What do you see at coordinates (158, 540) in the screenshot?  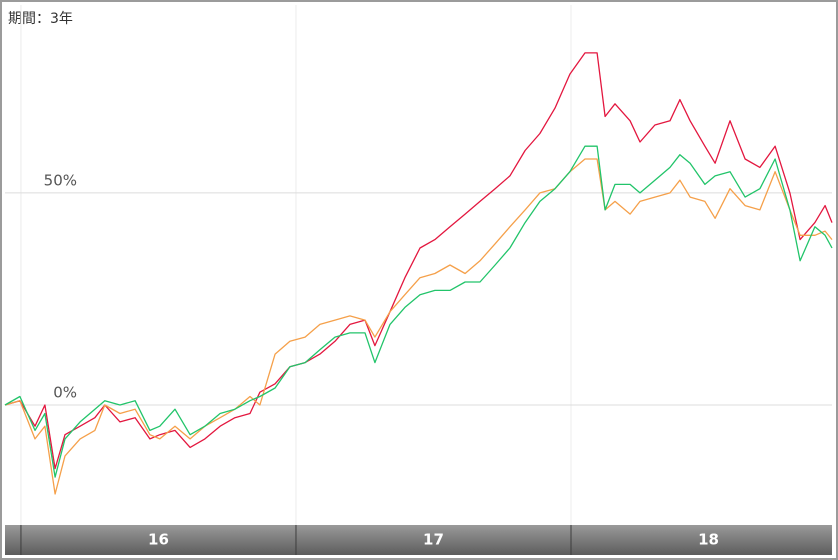 I see `x-tick-label: 16` at bounding box center [158, 540].